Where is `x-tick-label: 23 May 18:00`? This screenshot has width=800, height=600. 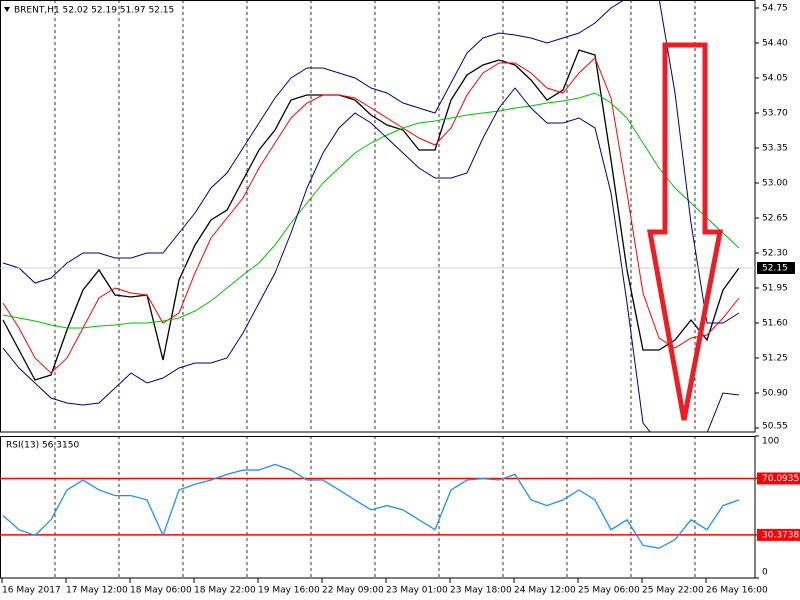 x-tick-label: 23 May 18:00 is located at coordinates (481, 591).